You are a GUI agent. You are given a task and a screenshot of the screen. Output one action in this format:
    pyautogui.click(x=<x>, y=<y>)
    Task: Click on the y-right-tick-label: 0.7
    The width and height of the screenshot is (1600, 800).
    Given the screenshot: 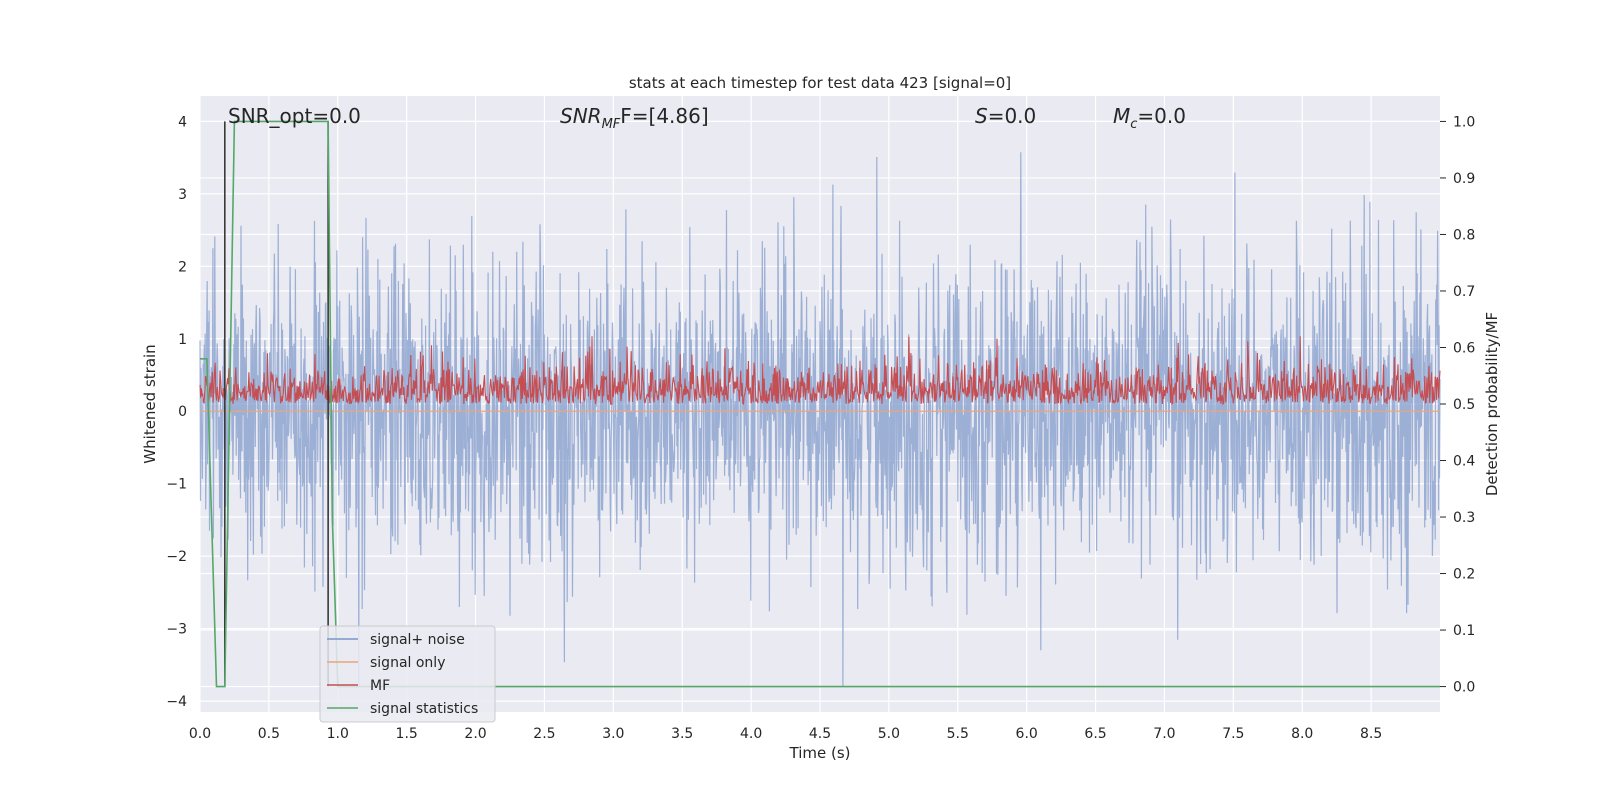 What is the action you would take?
    pyautogui.click(x=1464, y=292)
    